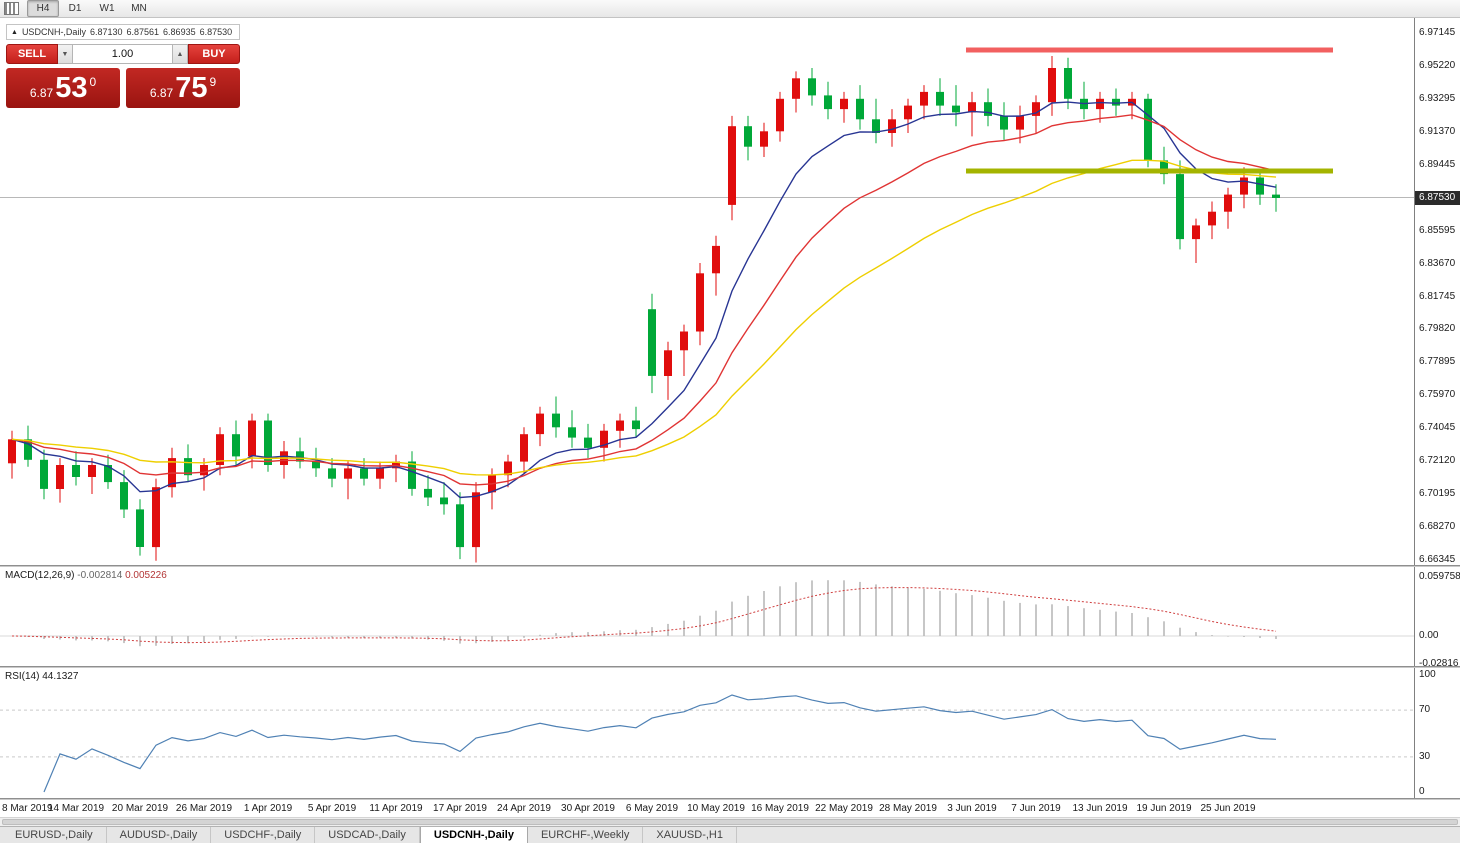 Image resolution: width=1460 pixels, height=843 pixels. Describe the element at coordinates (1422, 791) in the screenshot. I see `rsi-axis-label: 0` at that location.